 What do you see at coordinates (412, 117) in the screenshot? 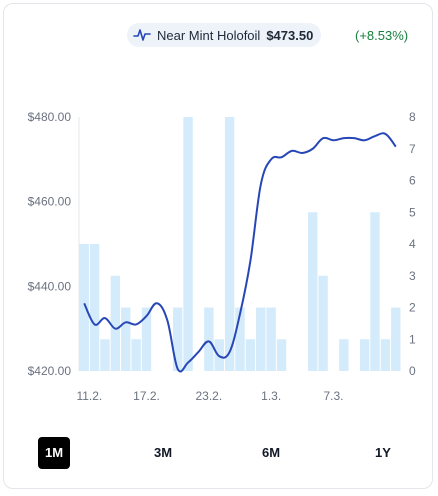
I see `y2-tick-label: 8` at bounding box center [412, 117].